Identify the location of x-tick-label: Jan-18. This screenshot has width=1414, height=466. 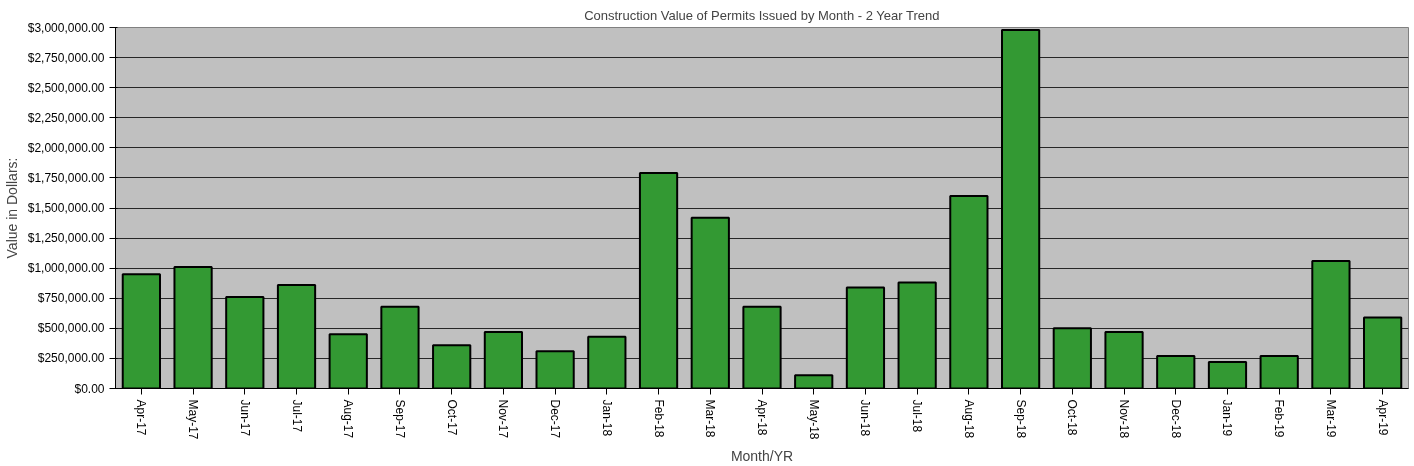
(606, 418).